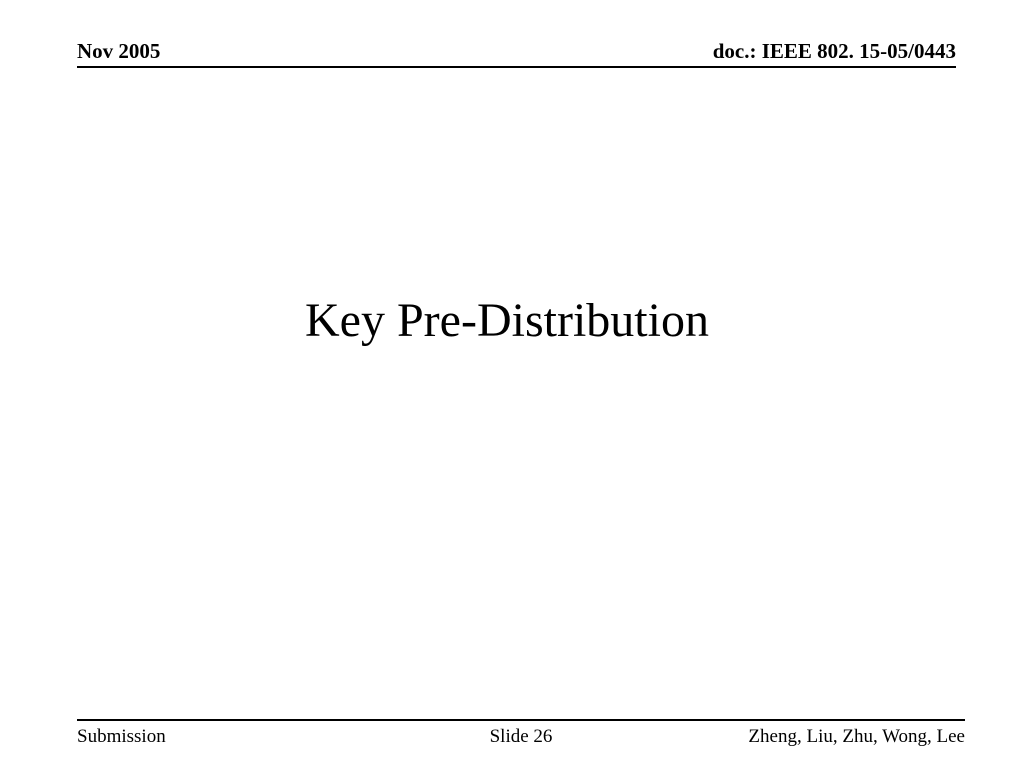 Image resolution: width=1024 pixels, height=768 pixels. Describe the element at coordinates (516, 54) in the screenshot. I see `slide-header: Nov 2005 doc.: IEEE 802. 15-05/0443` at that location.